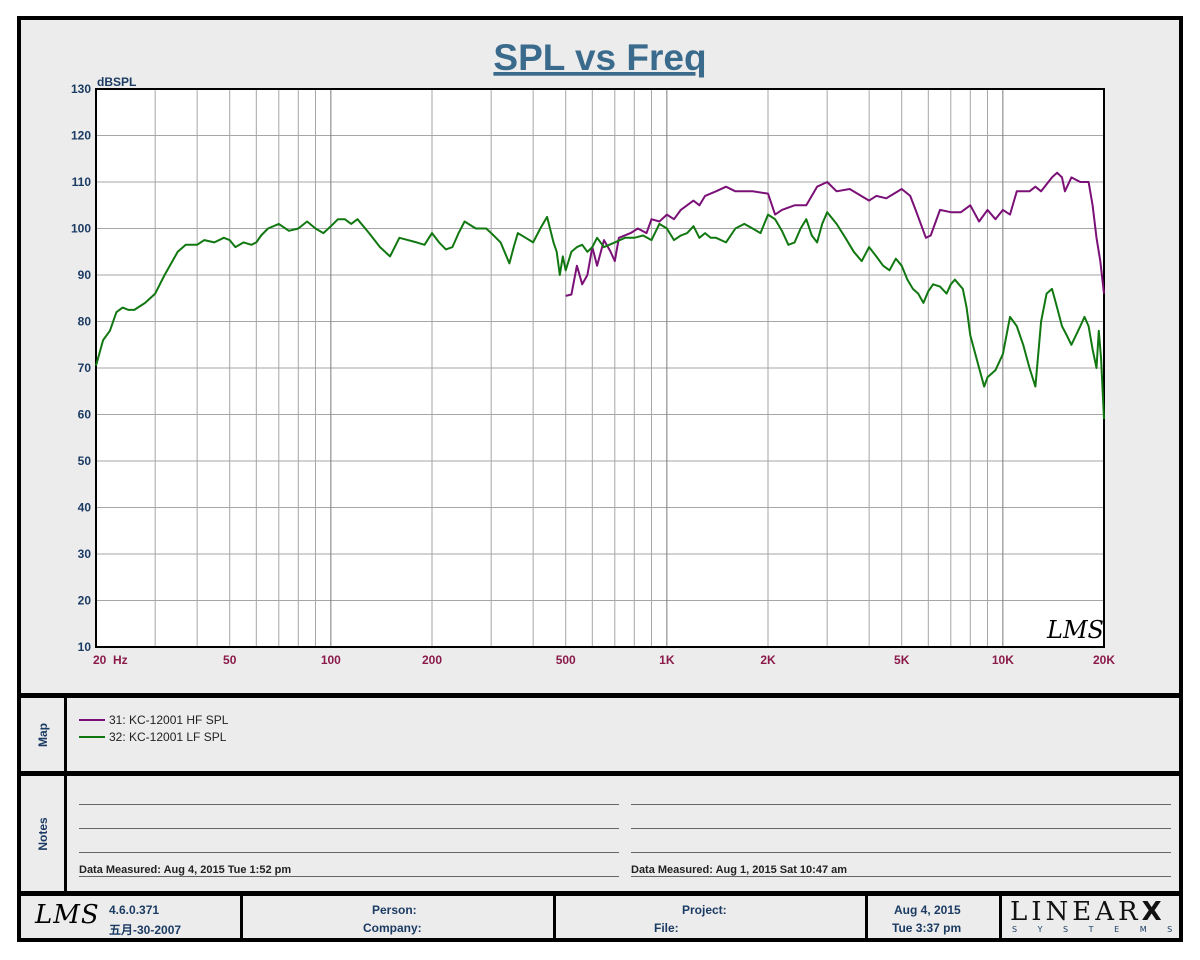  What do you see at coordinates (392, 928) in the screenshot?
I see `company-label: Company:` at bounding box center [392, 928].